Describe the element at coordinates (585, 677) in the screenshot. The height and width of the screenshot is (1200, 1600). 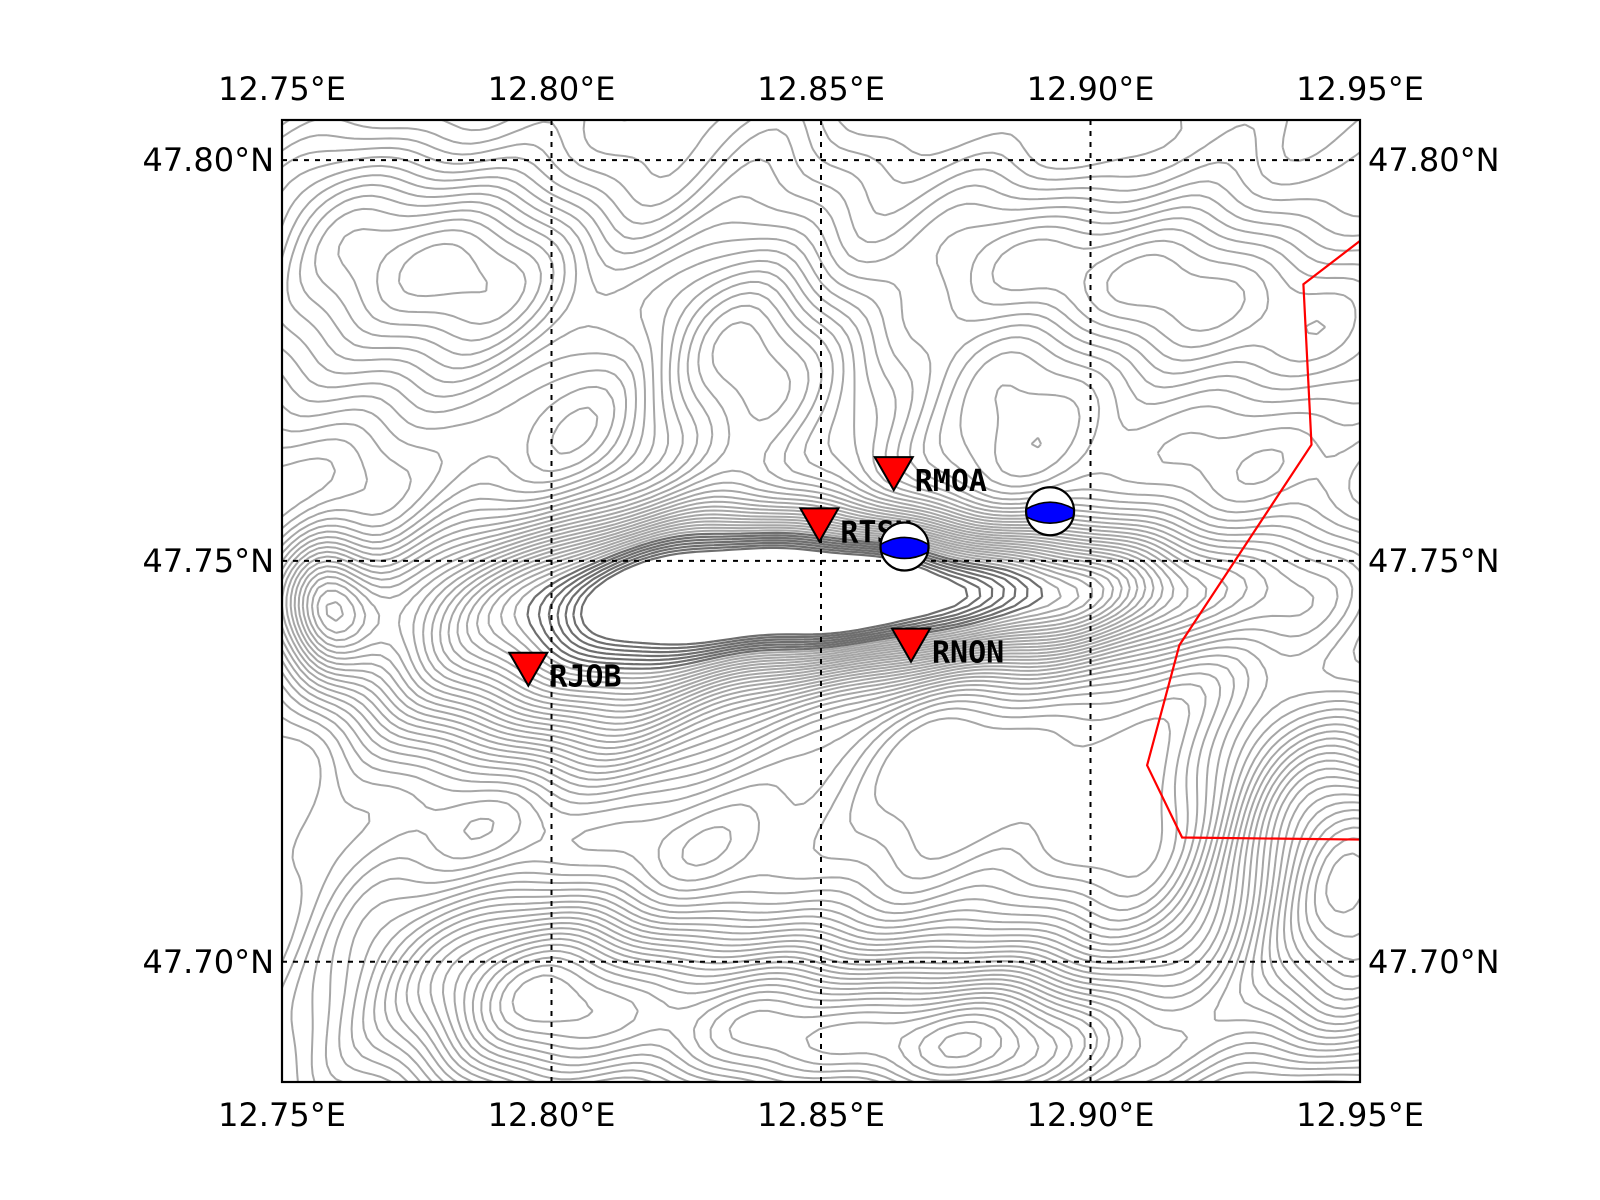
I see `station-label: RJOB` at that location.